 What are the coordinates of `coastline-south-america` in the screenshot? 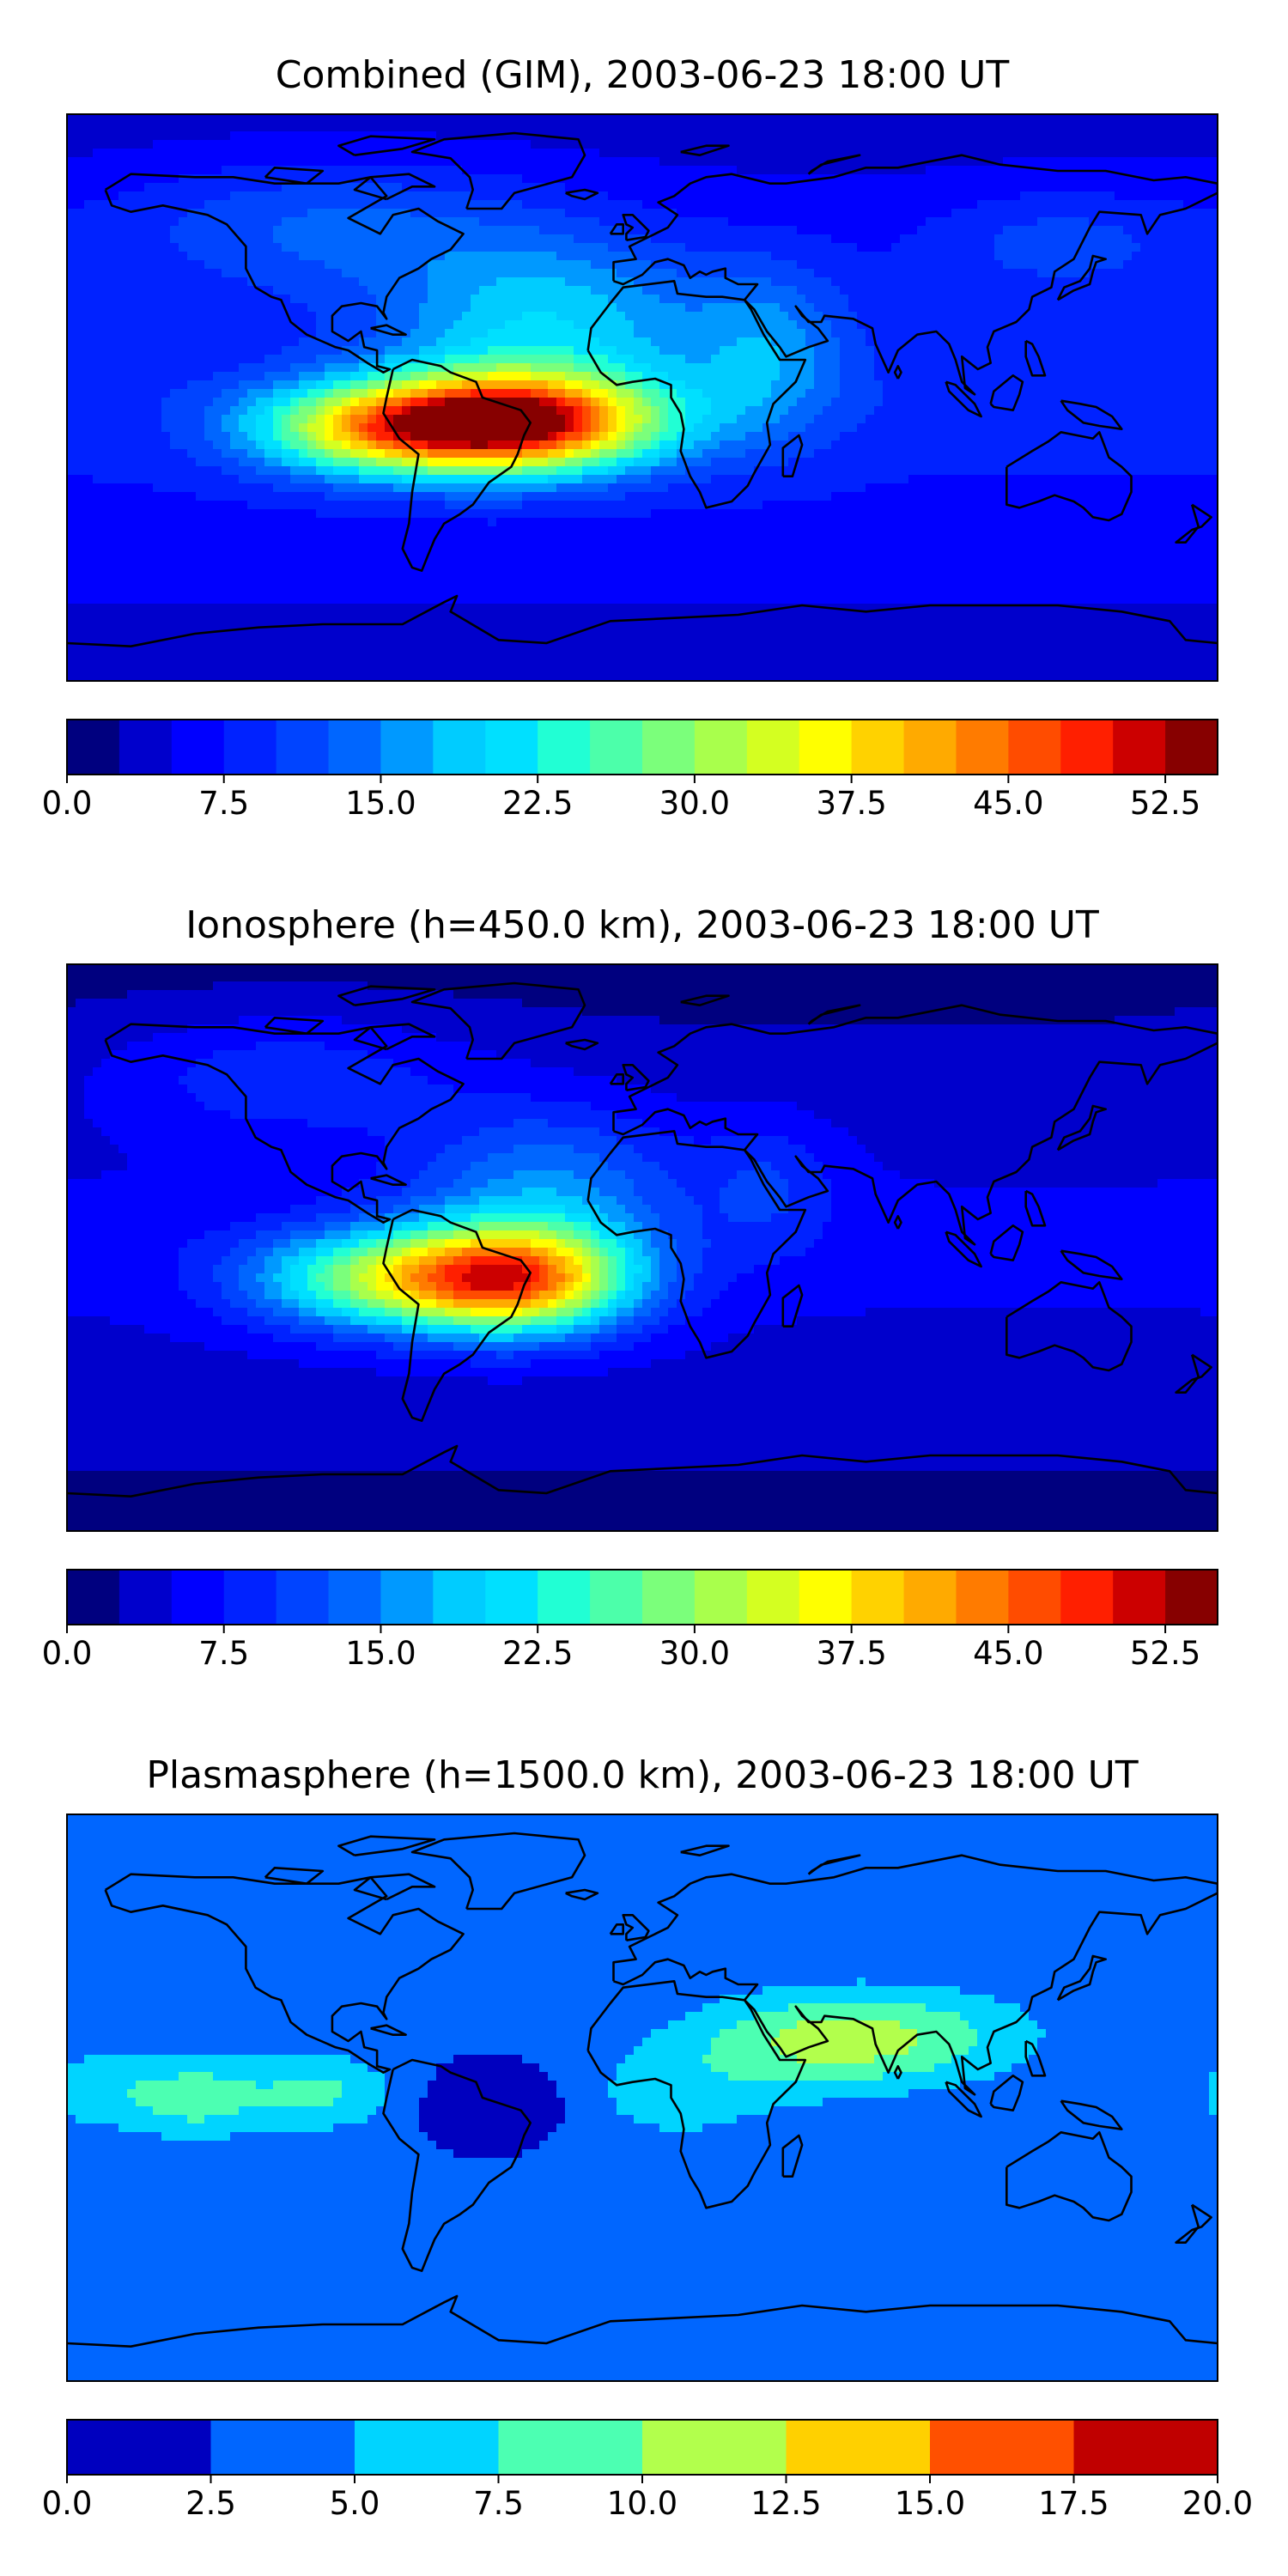 It's located at (457, 2165).